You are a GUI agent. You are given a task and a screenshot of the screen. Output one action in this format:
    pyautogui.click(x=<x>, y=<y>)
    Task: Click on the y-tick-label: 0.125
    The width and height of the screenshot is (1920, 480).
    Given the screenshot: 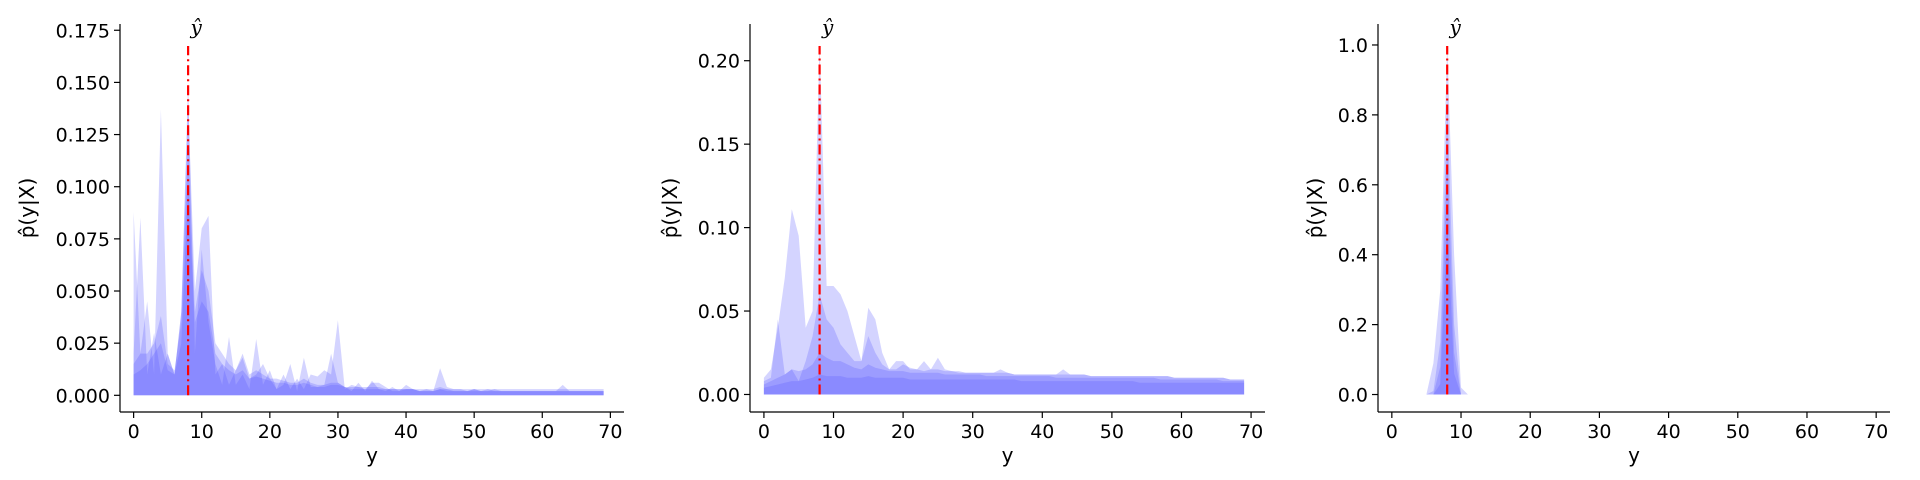 What is the action you would take?
    pyautogui.click(x=83, y=136)
    